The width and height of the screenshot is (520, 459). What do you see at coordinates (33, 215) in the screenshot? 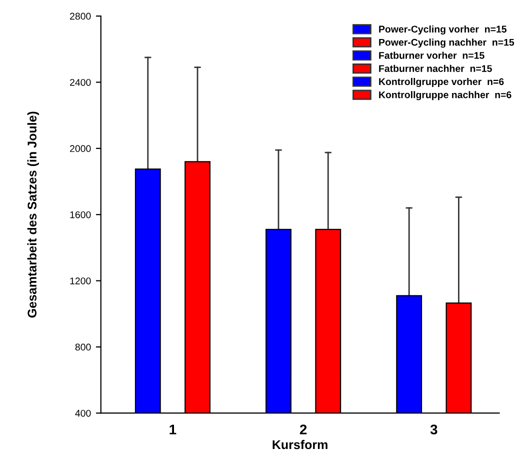
I see `y-axis-title: Gesamtarbeit des Satzes (in Joule)` at bounding box center [33, 215].